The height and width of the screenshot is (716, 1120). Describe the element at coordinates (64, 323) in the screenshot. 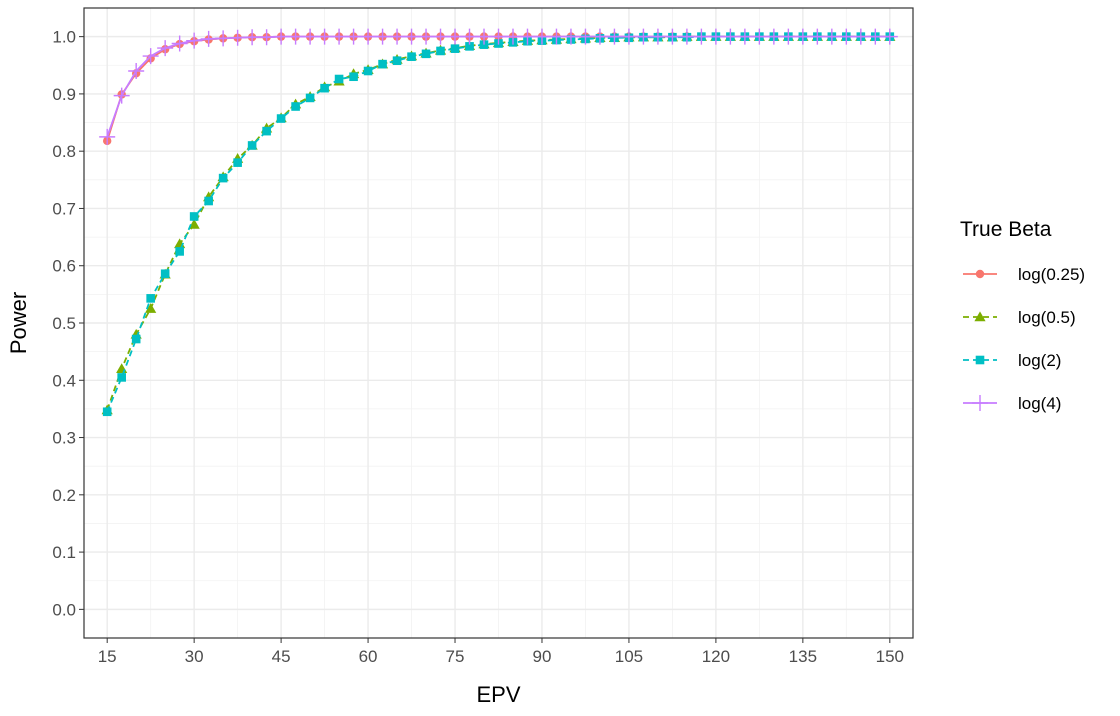

I see `y-tick-label: 0.5` at that location.